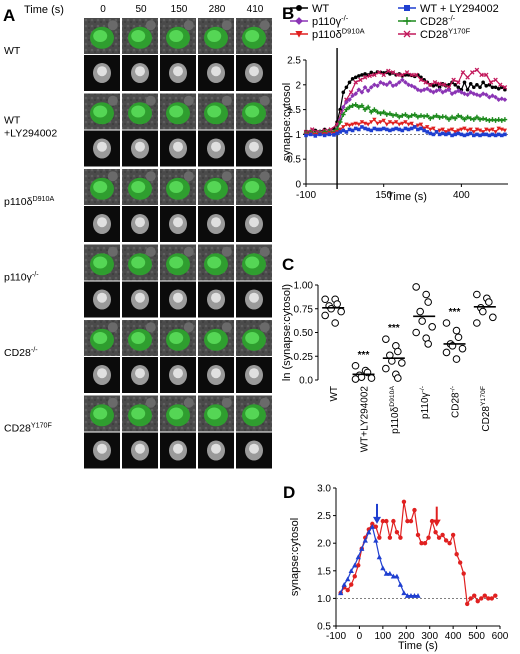  I want to click on image-tile-green-r0-c2, so click(178, 36).